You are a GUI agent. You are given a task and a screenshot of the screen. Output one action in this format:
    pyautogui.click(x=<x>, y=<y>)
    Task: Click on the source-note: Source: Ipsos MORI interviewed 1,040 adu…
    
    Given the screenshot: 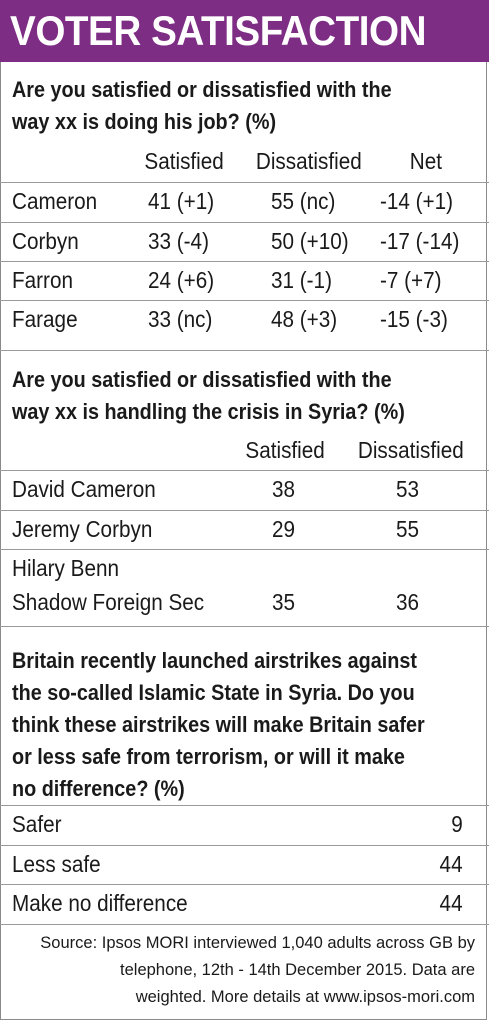 What is the action you would take?
    pyautogui.click(x=240, y=970)
    